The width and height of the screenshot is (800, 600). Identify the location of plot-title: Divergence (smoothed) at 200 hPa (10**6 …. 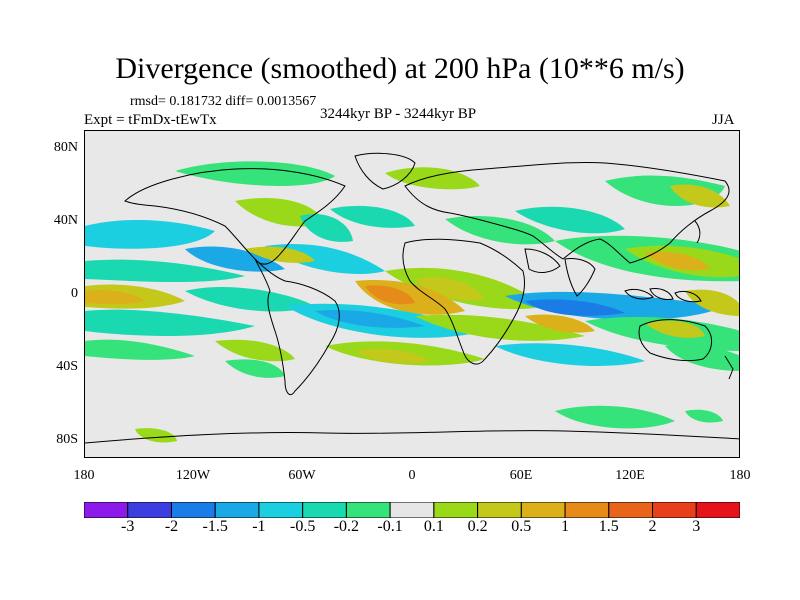
(400, 68).